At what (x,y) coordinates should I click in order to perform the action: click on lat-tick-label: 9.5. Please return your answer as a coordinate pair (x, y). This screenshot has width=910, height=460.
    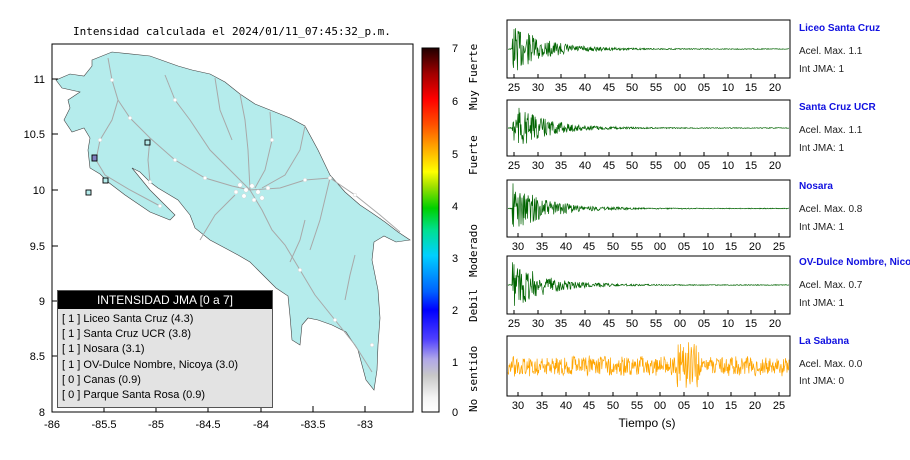
    Looking at the image, I should click on (37, 247).